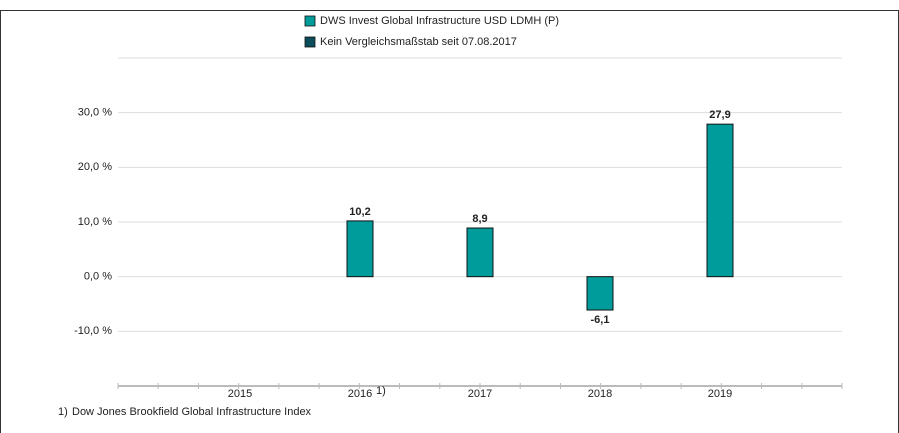  What do you see at coordinates (719, 115) in the screenshot?
I see `value-label: 27,9` at bounding box center [719, 115].